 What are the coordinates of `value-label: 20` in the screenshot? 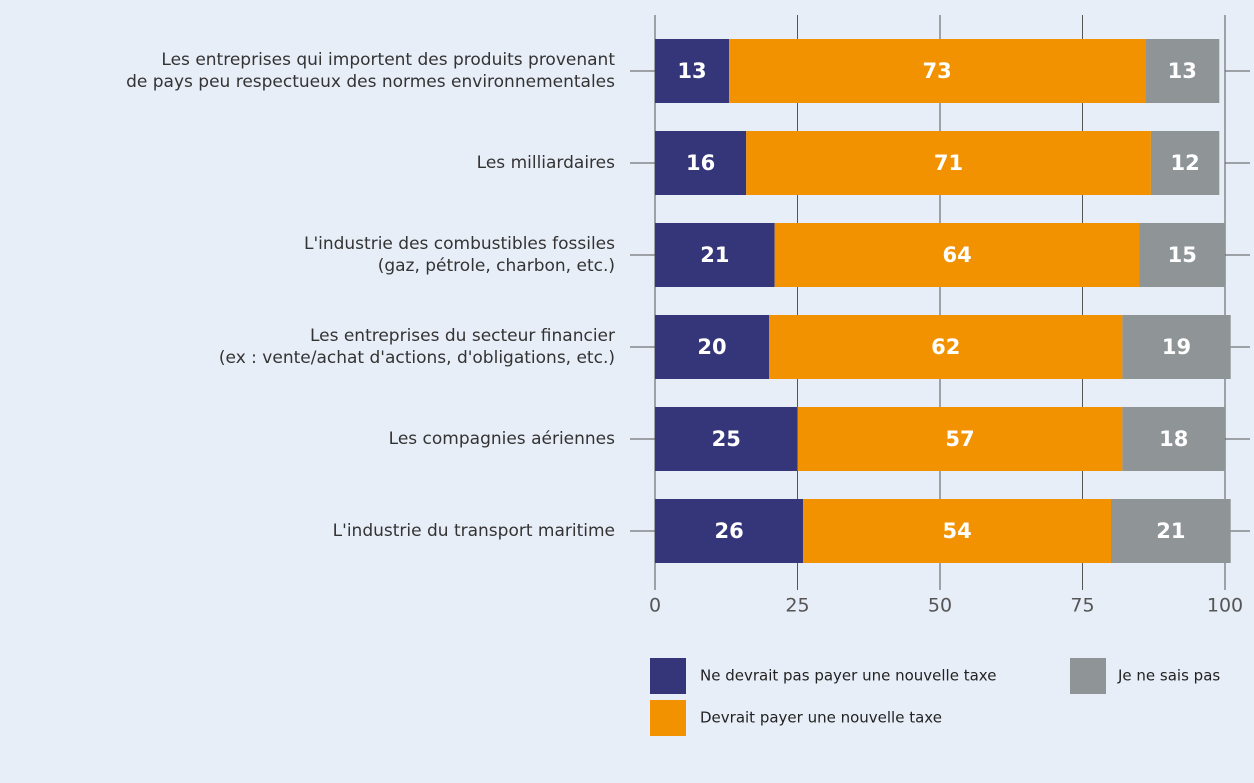 It's located at (711, 347).